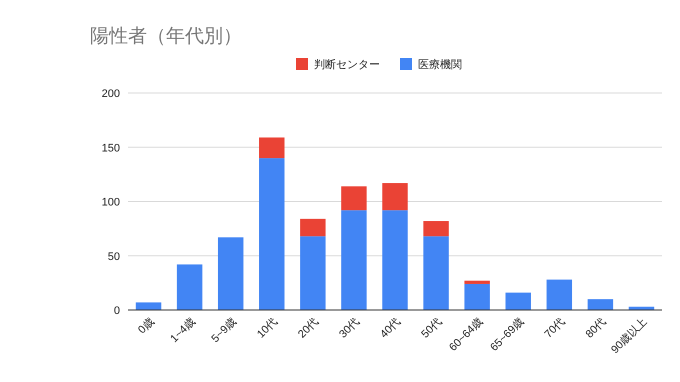  I want to click on x-tick-label: 10代, so click(267, 328).